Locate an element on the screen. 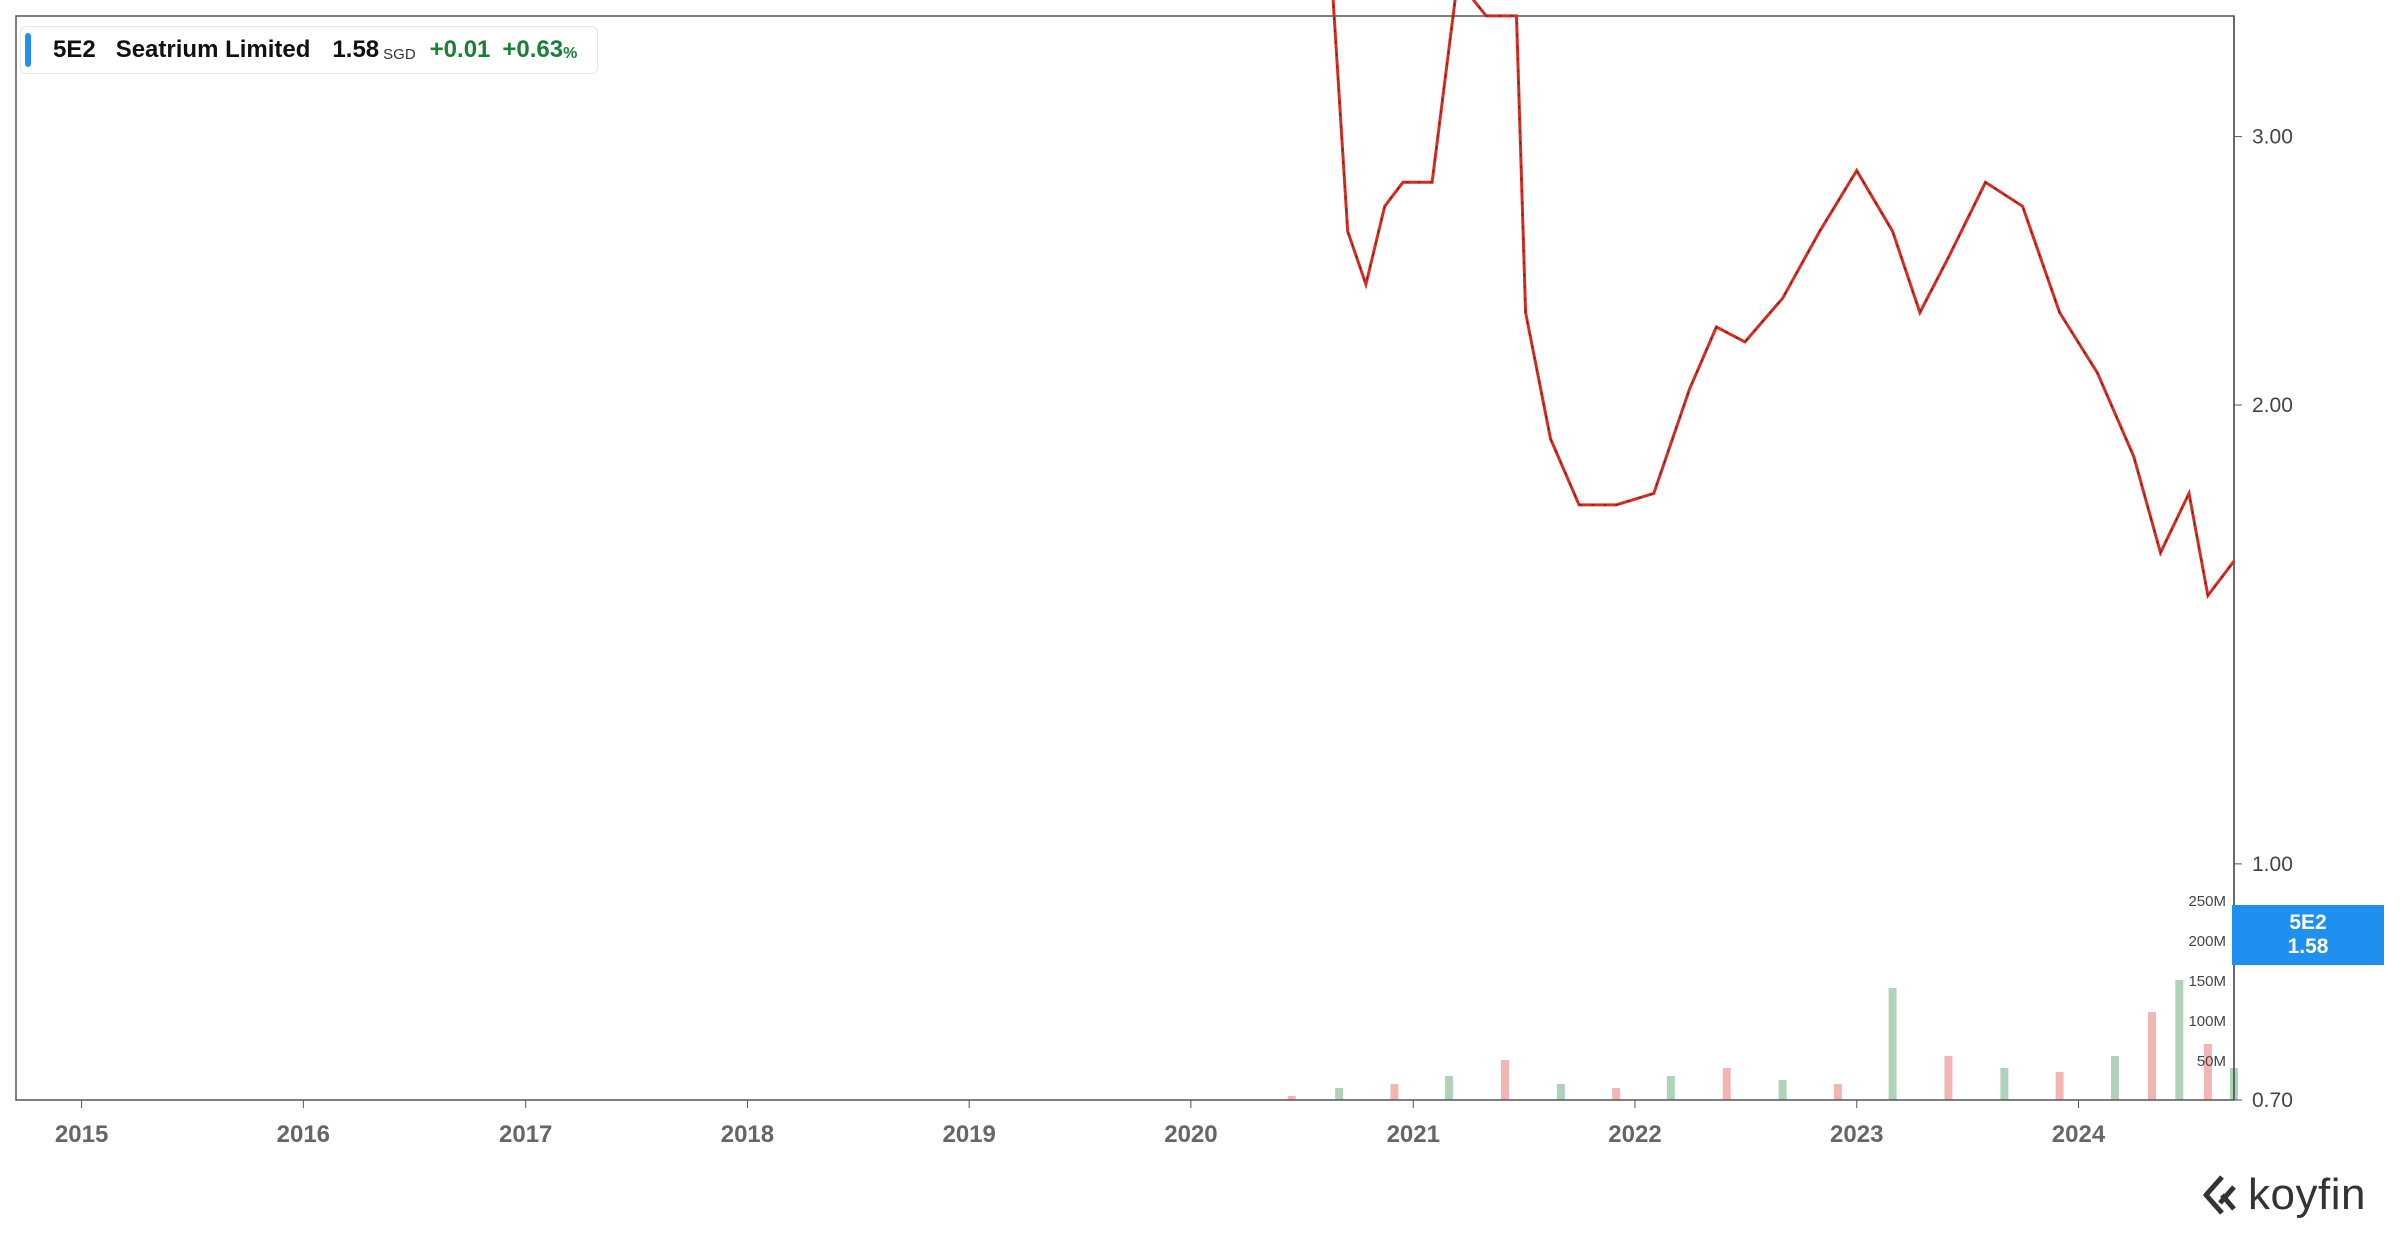 The height and width of the screenshot is (1240, 2400). x-axis-ticks: 2015 2016 2017 2018 2019 2020 2021 2022 2023 2024 is located at coordinates (1080, 1124).